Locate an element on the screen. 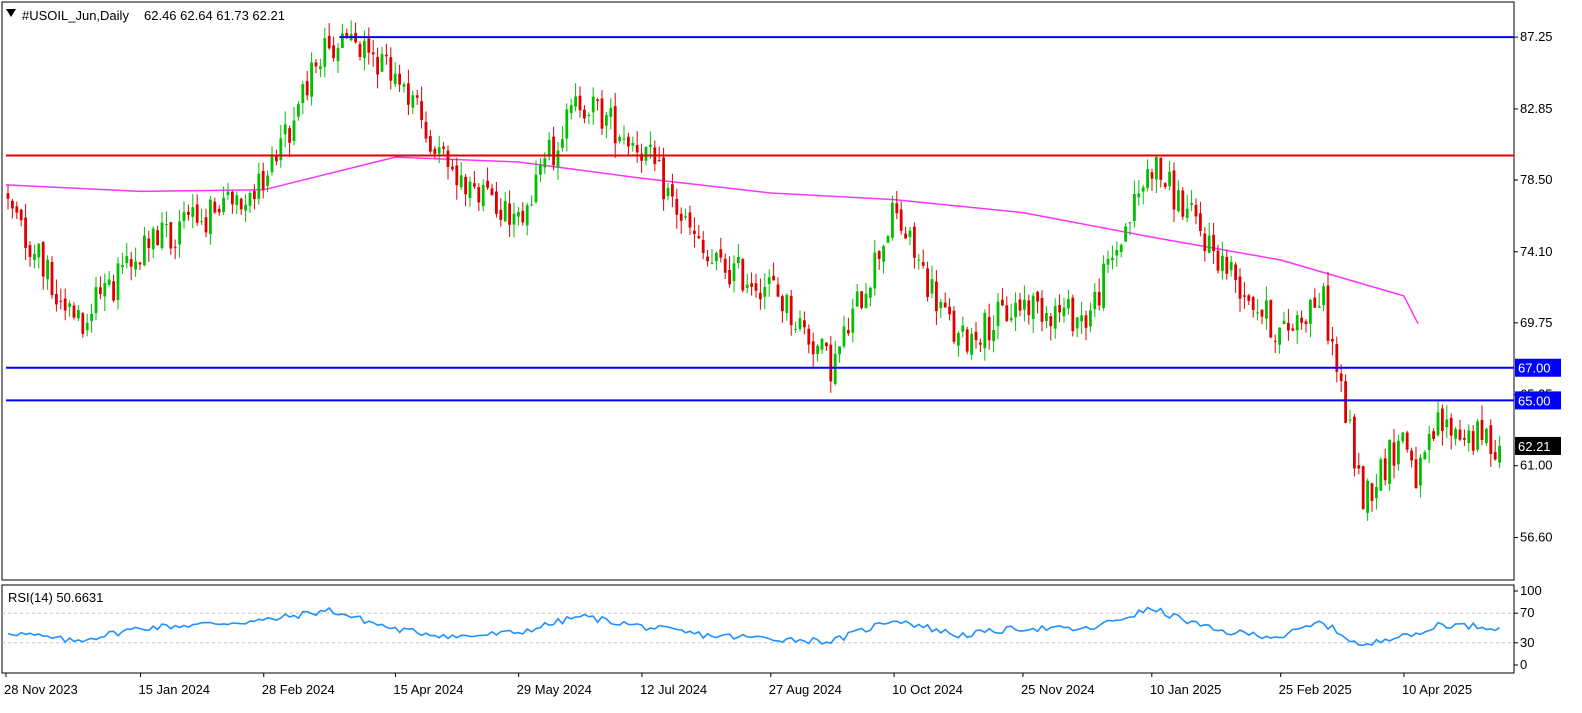 This screenshot has width=1582, height=713. rsi-line-layer is located at coordinates (754, 626).